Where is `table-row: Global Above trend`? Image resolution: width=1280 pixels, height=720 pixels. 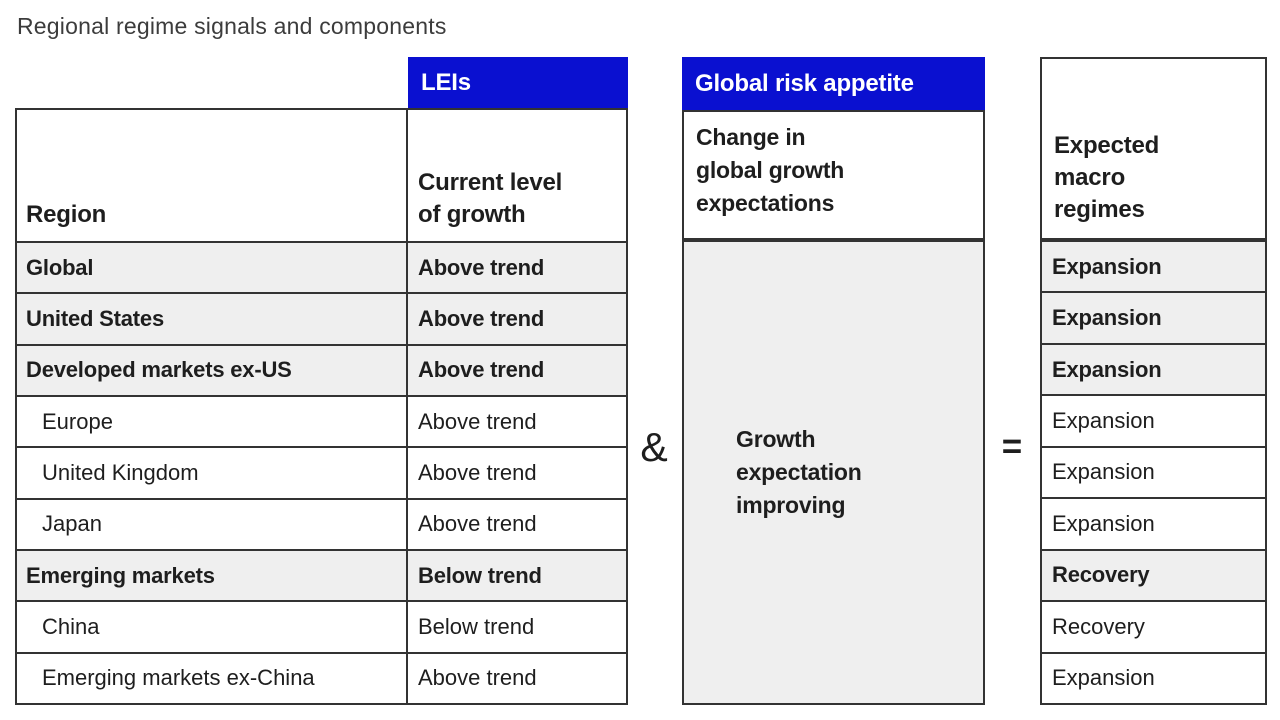
table-row: Global Above trend is located at coordinates (321, 267).